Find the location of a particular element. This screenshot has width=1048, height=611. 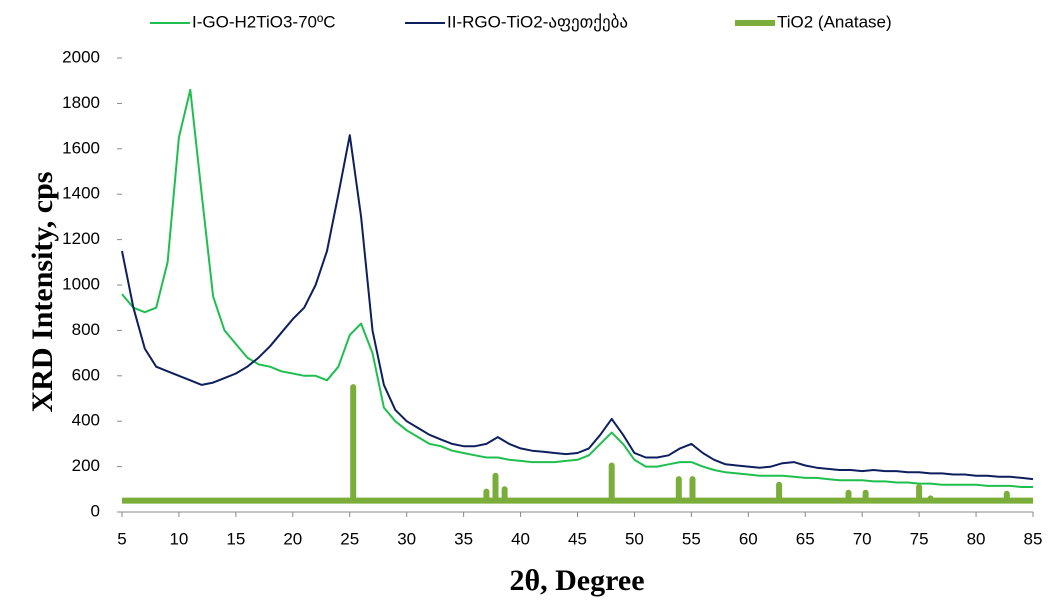

y-tick-label: 2000 is located at coordinates (81, 56).